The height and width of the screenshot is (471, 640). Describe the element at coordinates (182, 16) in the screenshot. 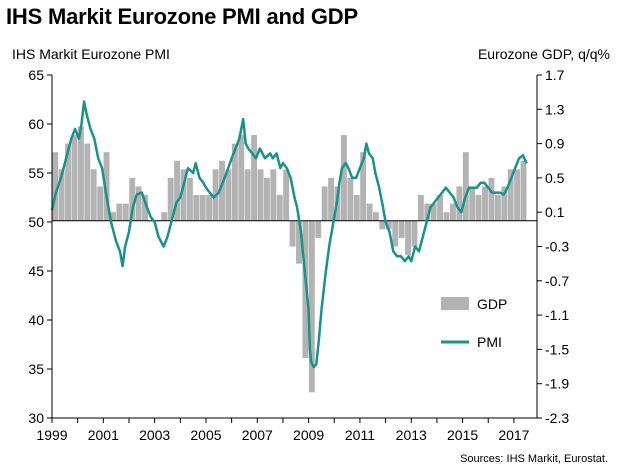

I see `chart-title: IHS Markit Eurozone PMI and GDP` at that location.